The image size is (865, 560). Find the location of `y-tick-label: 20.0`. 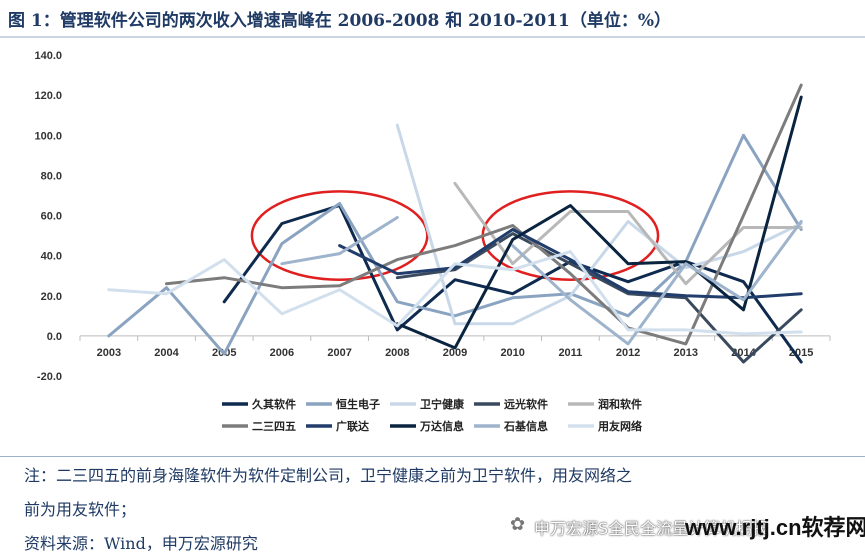

y-tick-label: 20.0 is located at coordinates (51, 297).